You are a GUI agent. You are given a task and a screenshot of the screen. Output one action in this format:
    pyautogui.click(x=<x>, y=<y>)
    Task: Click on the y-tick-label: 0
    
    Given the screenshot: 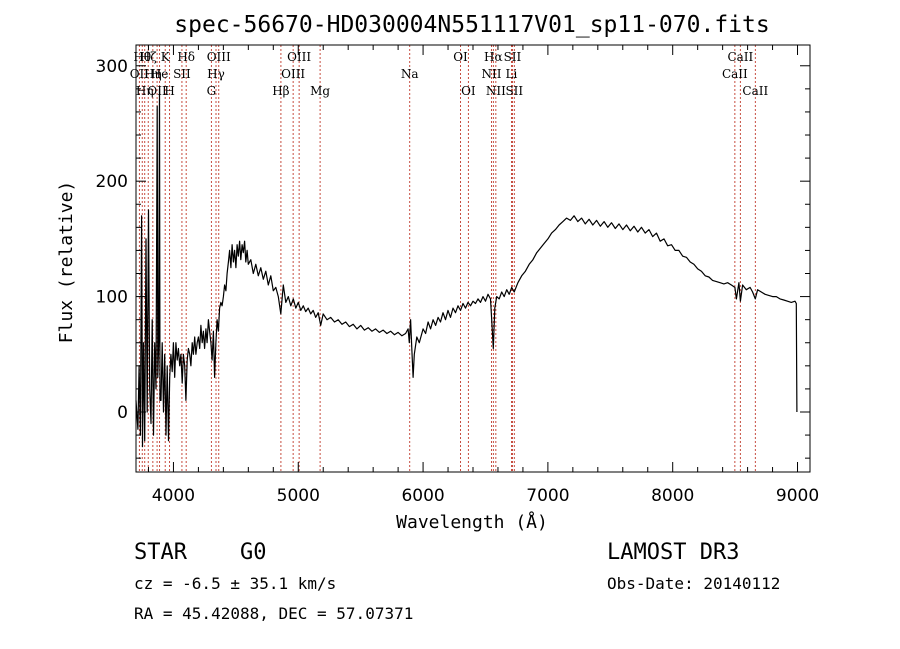 What is the action you would take?
    pyautogui.click(x=122, y=413)
    